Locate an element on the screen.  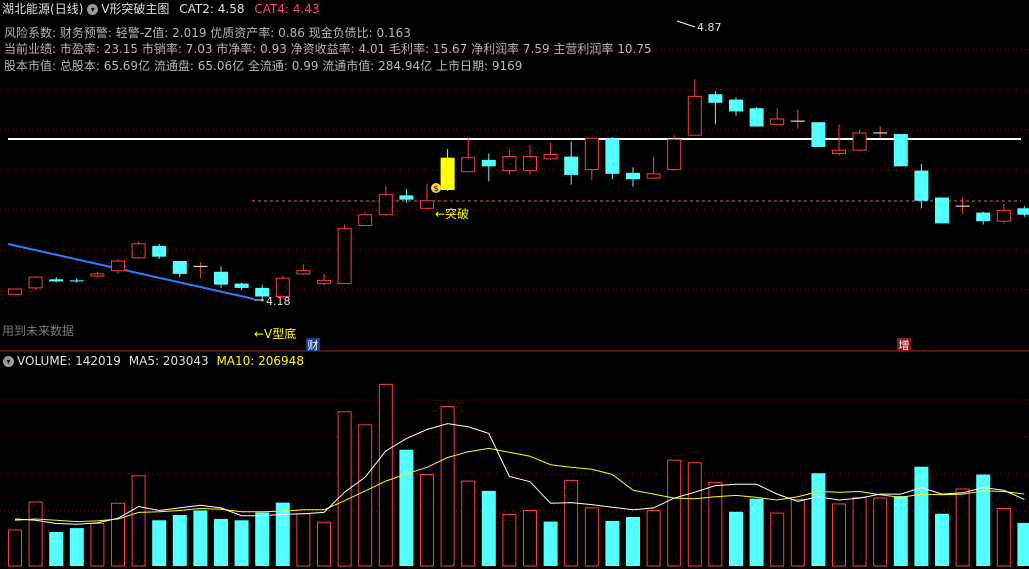
indicator-name: V形突破主图 is located at coordinates (135, 9).